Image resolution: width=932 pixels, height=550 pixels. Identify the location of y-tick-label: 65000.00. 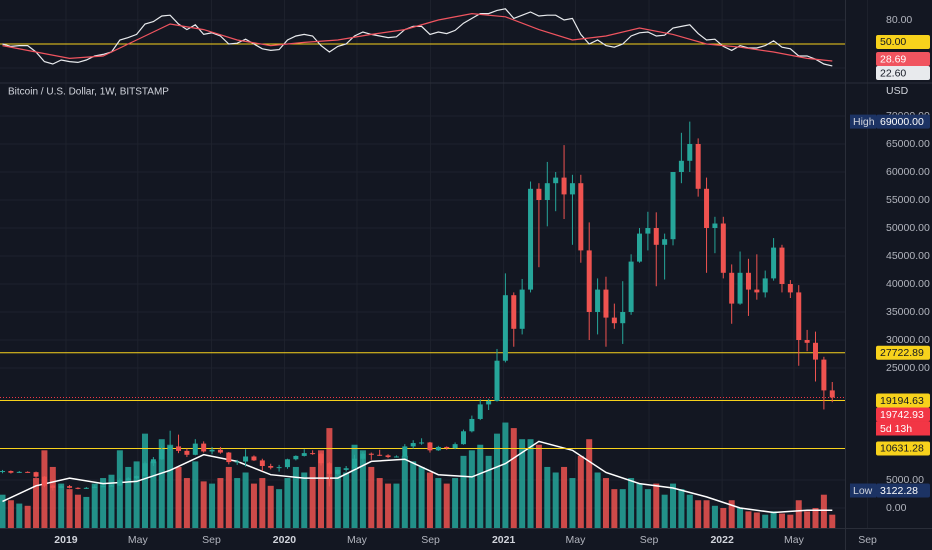
(908, 144).